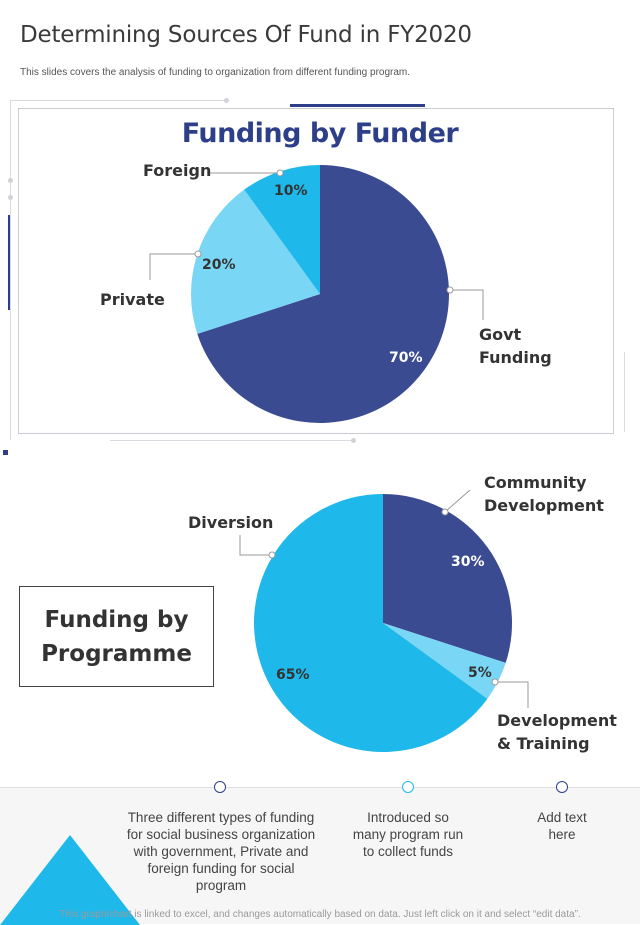 The width and height of the screenshot is (640, 925). What do you see at coordinates (468, 562) in the screenshot?
I see `pct-community: 30%` at bounding box center [468, 562].